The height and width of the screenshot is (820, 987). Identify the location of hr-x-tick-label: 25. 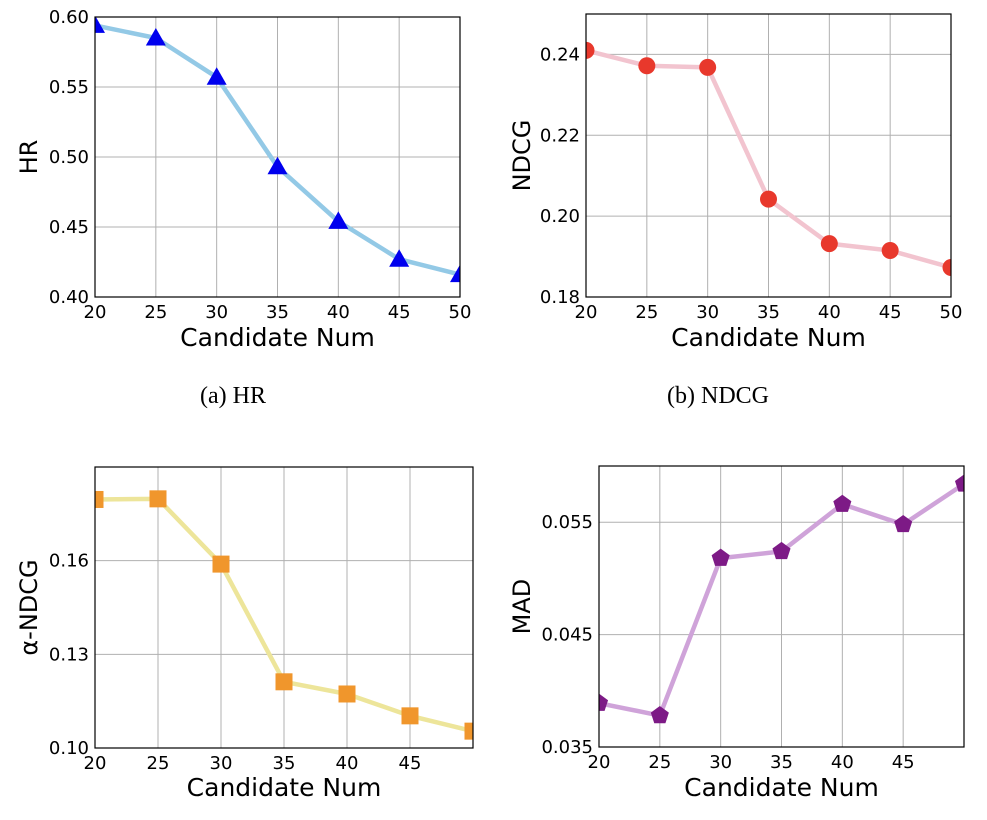
(155, 312).